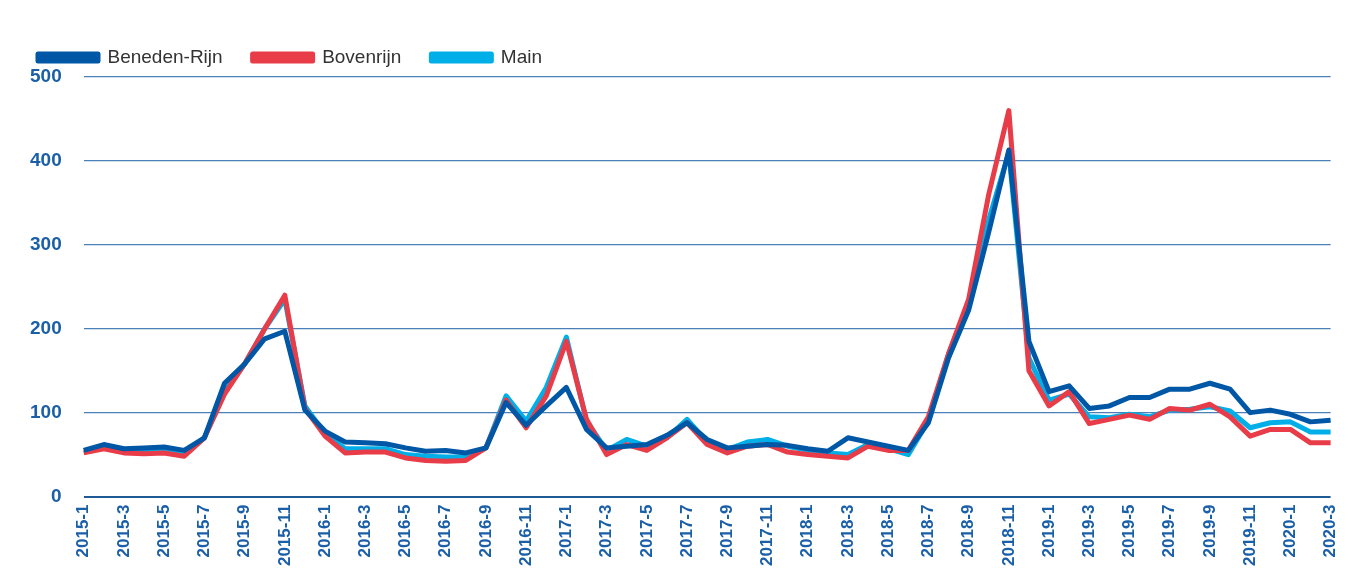  I want to click on y-tick-label: 200, so click(46, 327).